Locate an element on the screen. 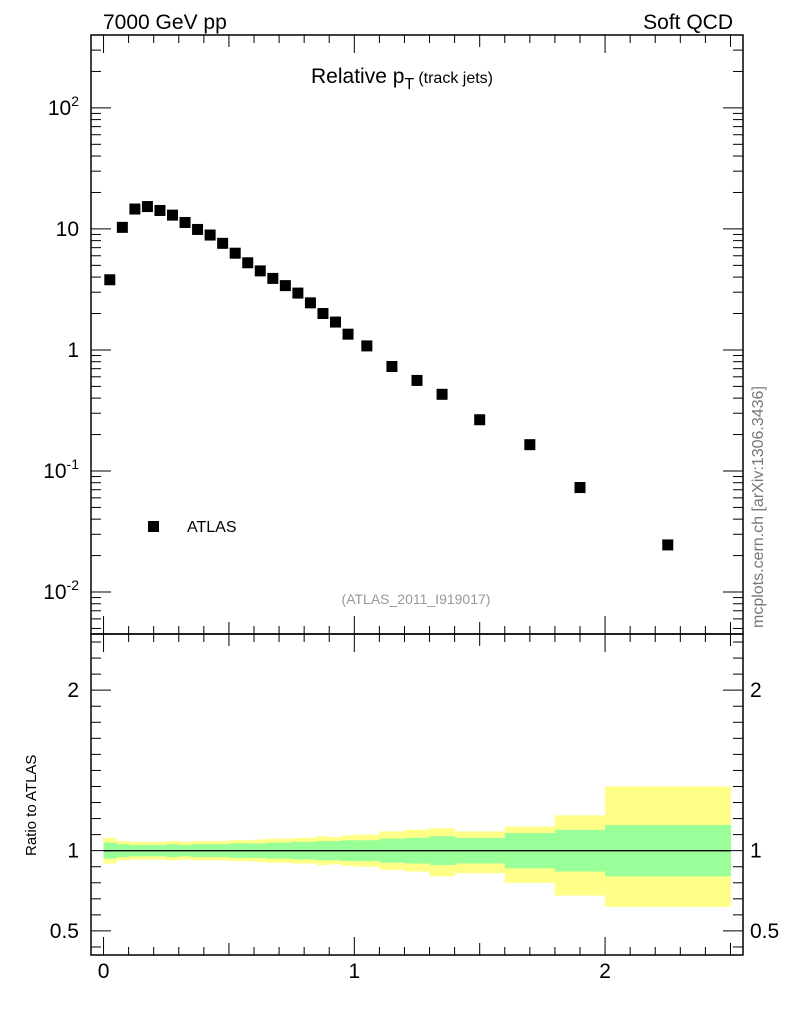 This screenshot has height=1024, width=786. ratio-y-tick-label-right: 1 is located at coordinates (756, 851).